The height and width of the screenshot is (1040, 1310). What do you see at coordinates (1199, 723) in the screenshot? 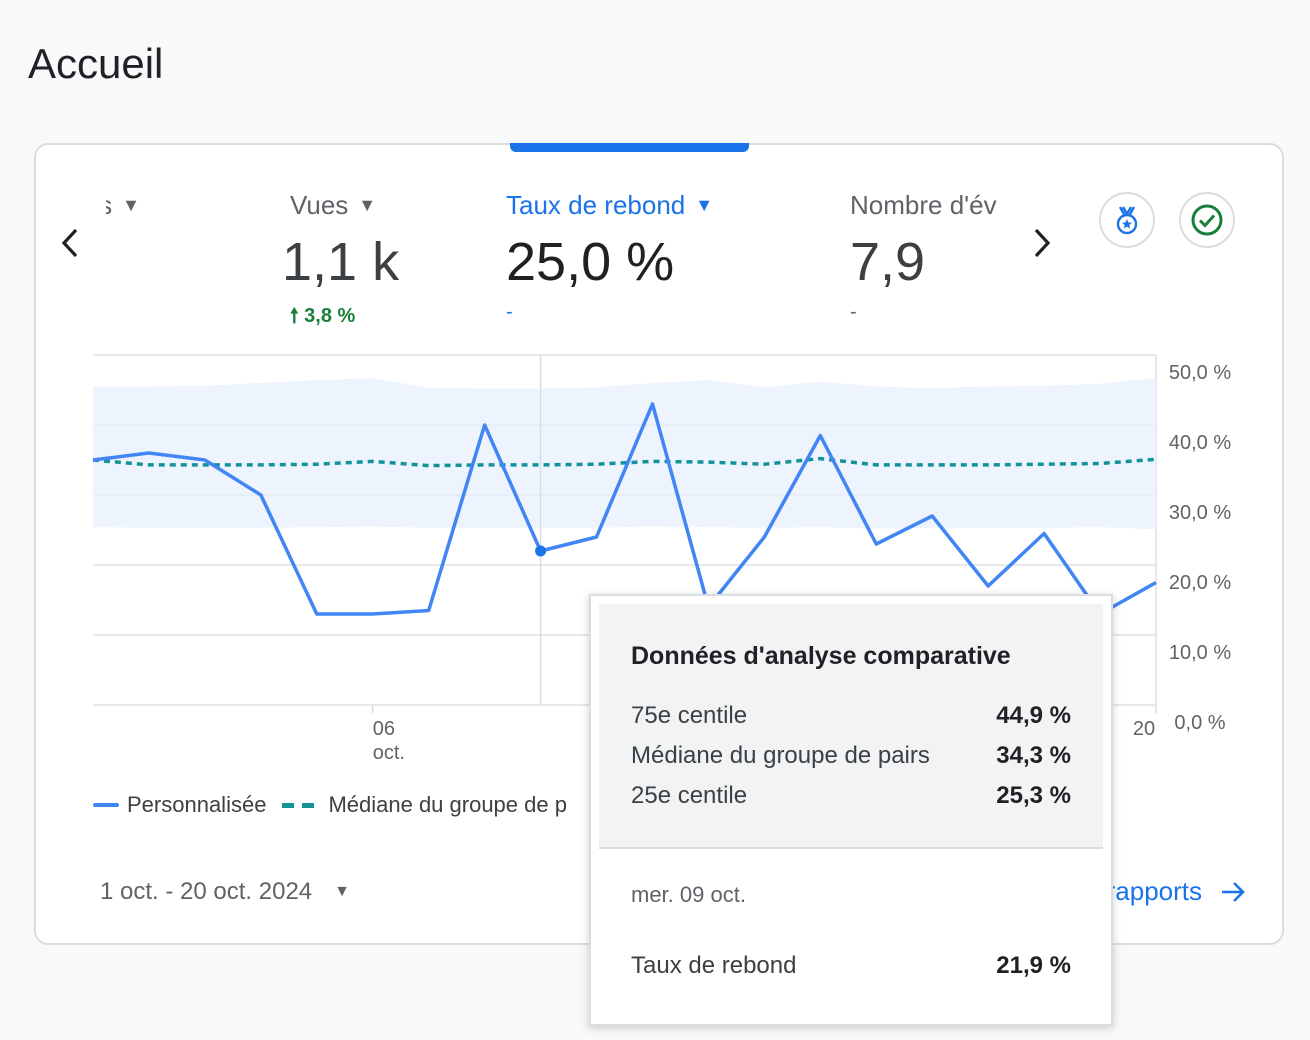
I see `y-tick-label: 0,0 %` at bounding box center [1199, 723].